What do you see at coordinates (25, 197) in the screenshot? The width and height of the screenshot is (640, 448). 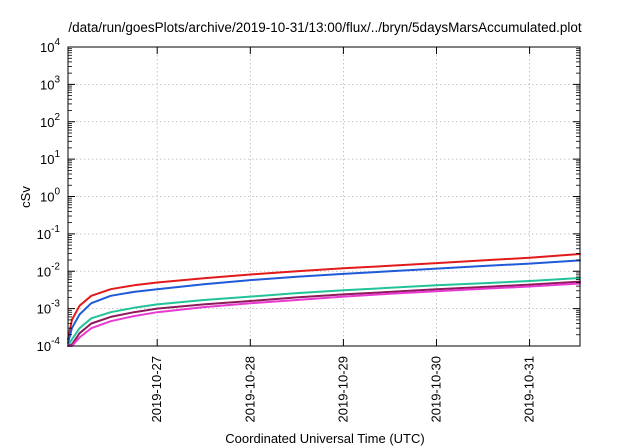 I see `y-axis-label: cSv` at bounding box center [25, 197].